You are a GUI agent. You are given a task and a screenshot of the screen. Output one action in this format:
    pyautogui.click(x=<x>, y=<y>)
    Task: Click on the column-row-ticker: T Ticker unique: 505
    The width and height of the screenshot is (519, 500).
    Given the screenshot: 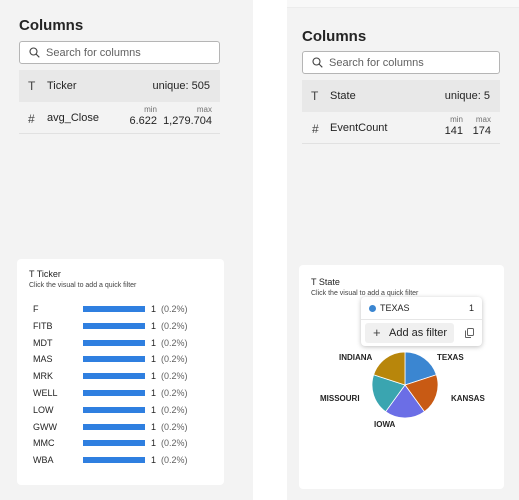 What is the action you would take?
    pyautogui.click(x=119, y=86)
    